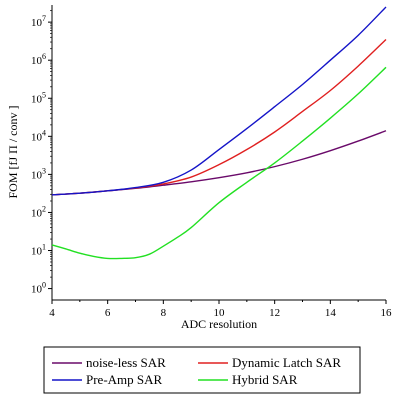 The height and width of the screenshot is (400, 400). Describe the element at coordinates (38, 59) in the screenshot. I see `y-tick-label: 10⁶` at that location.